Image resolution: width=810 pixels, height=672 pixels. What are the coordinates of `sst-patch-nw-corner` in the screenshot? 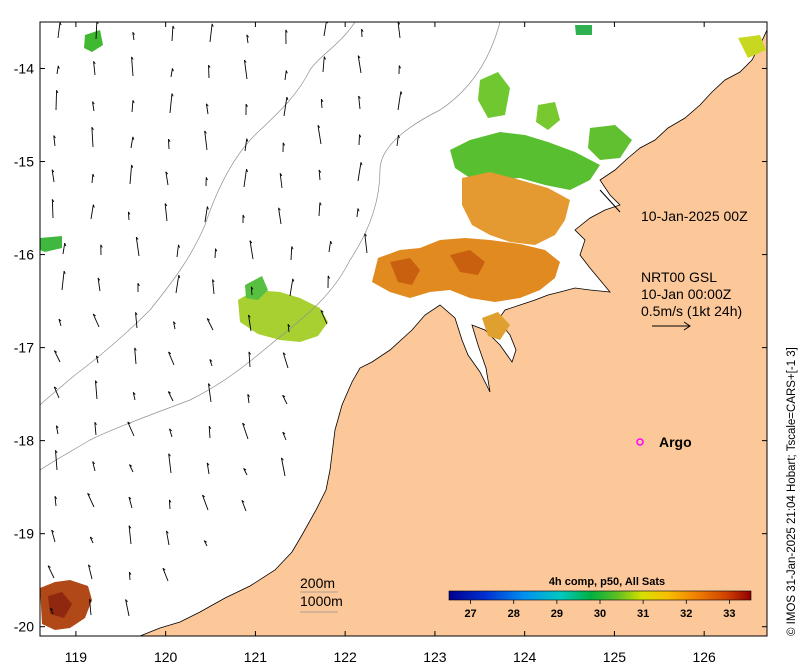 It's located at (93, 41).